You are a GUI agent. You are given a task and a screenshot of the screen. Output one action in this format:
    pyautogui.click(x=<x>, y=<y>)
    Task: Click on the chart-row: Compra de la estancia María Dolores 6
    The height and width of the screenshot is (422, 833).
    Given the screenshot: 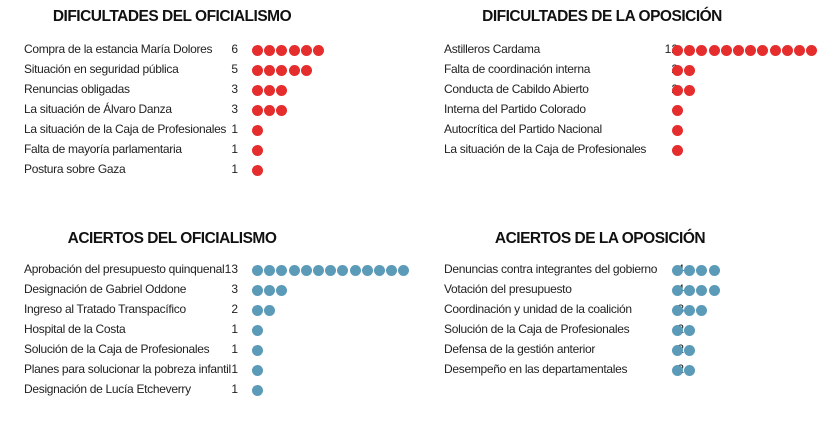 What is the action you would take?
    pyautogui.click(x=219, y=50)
    